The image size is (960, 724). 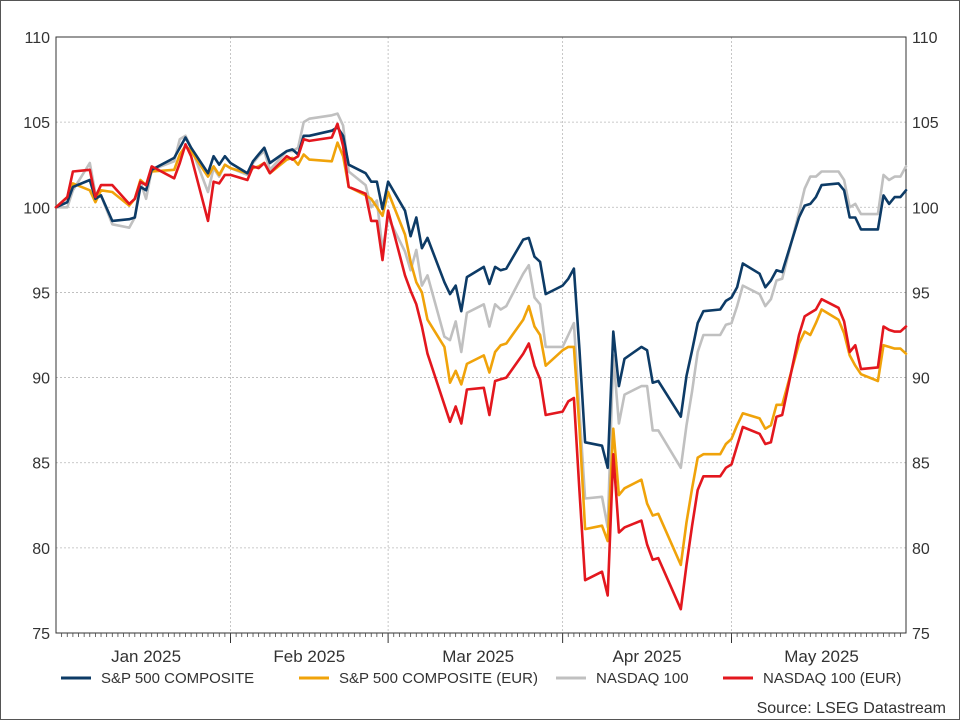 I want to click on y-tick-label-left: 110, so click(x=37, y=38).